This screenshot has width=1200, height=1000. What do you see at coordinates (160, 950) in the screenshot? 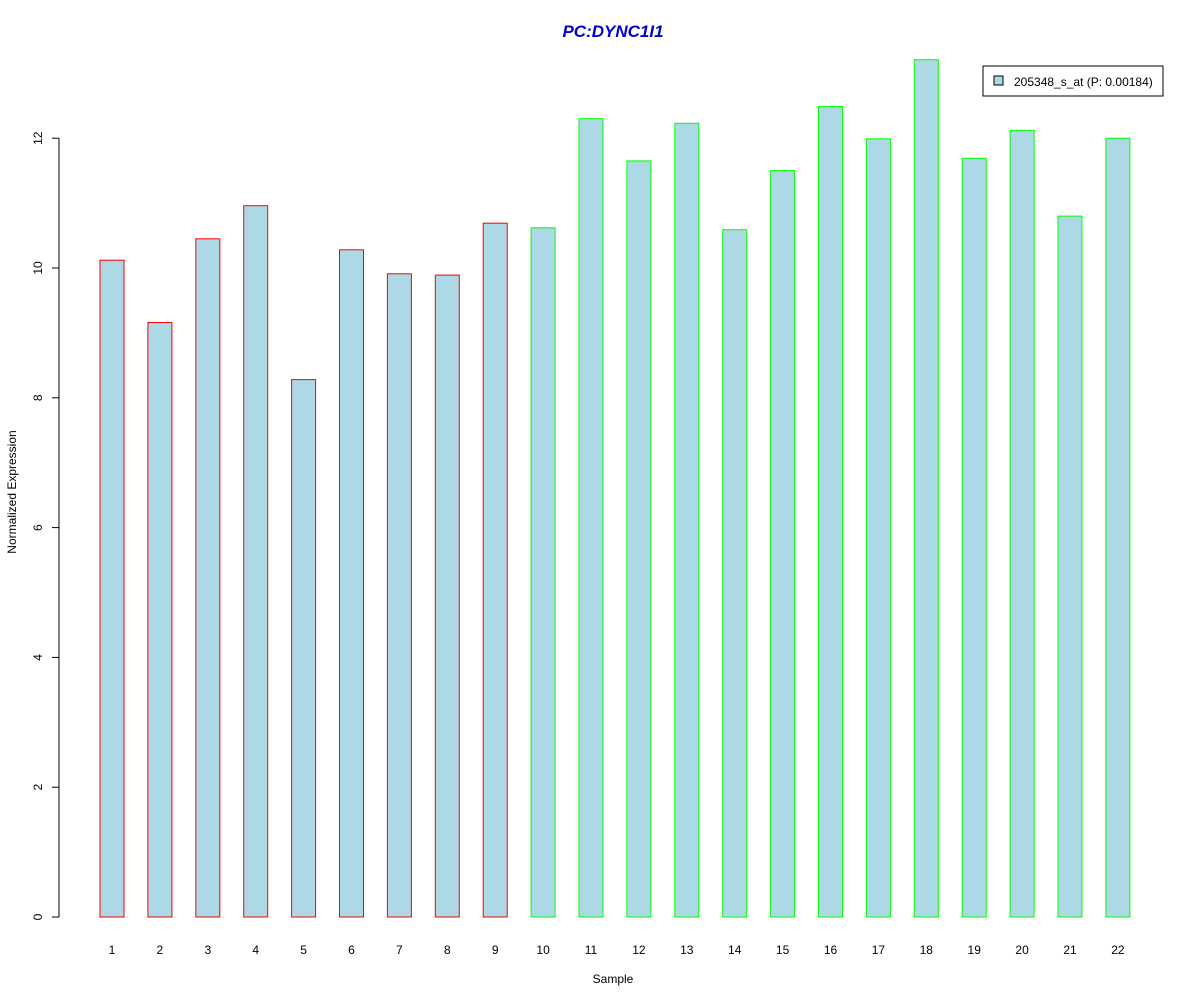
I see `x-tick-label: 2` at bounding box center [160, 950].